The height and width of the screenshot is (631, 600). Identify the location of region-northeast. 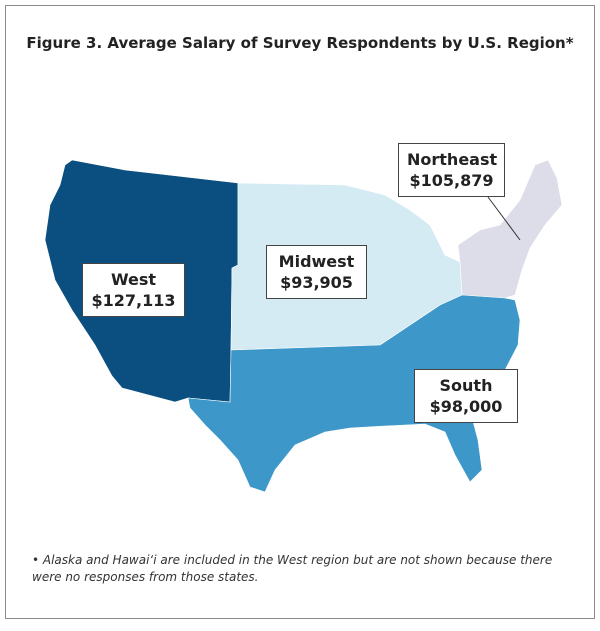
(510, 229).